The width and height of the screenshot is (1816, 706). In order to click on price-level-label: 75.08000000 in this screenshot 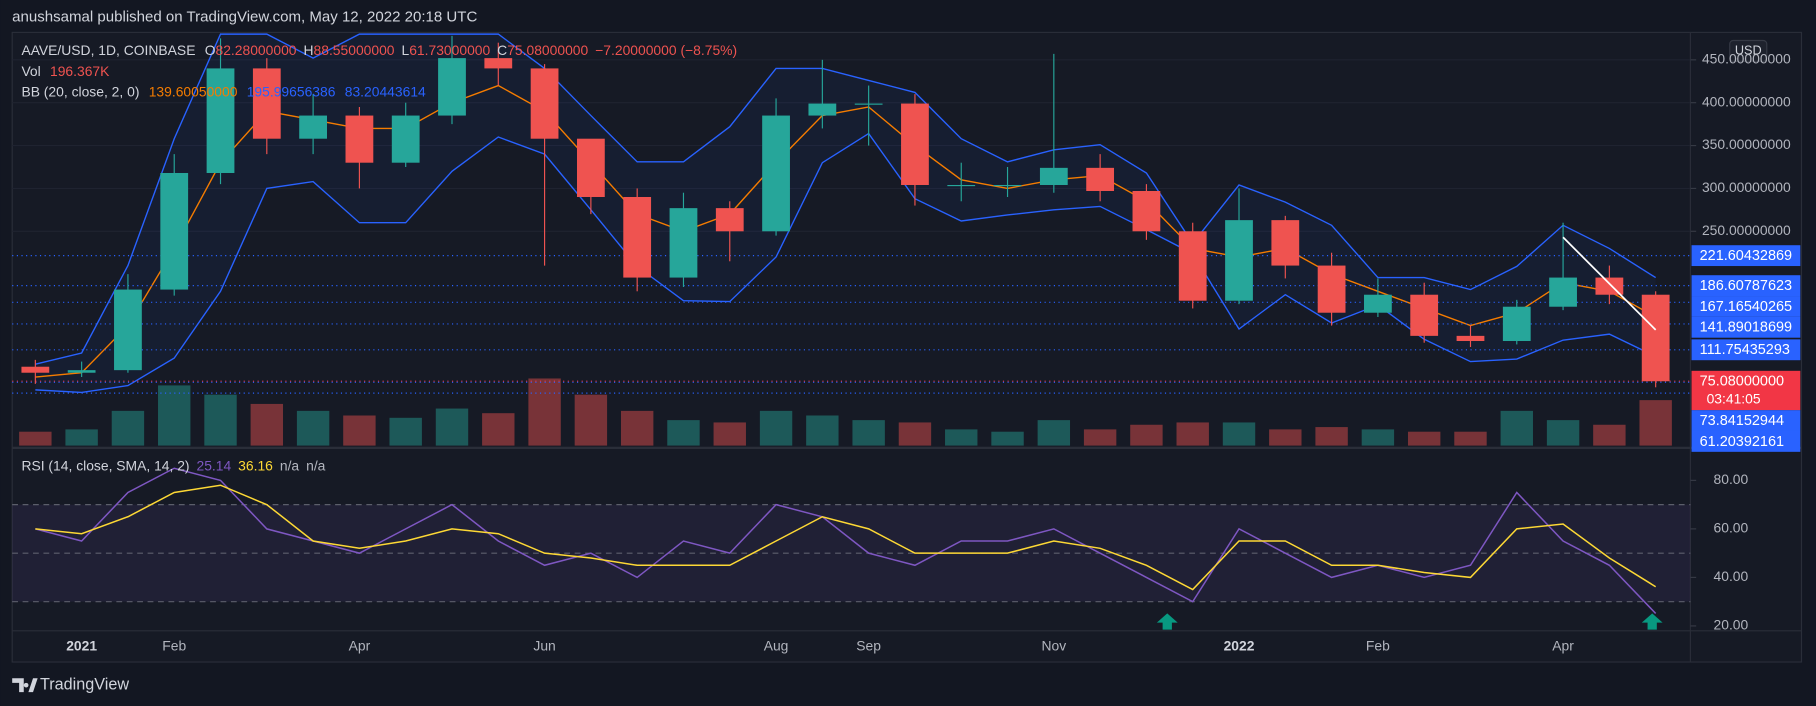, I will do `click(1742, 382)`.